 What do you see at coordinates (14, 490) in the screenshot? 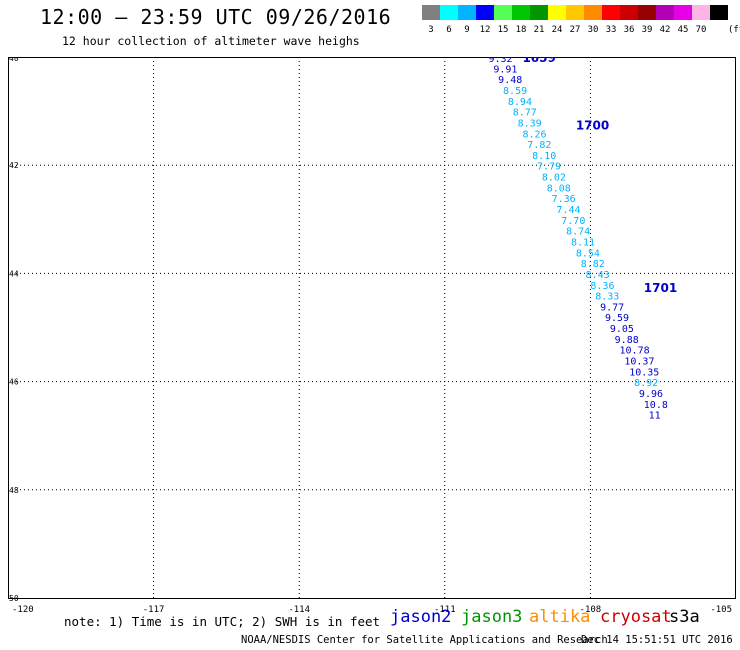
I see `lat-tick-label: 48` at bounding box center [14, 490].